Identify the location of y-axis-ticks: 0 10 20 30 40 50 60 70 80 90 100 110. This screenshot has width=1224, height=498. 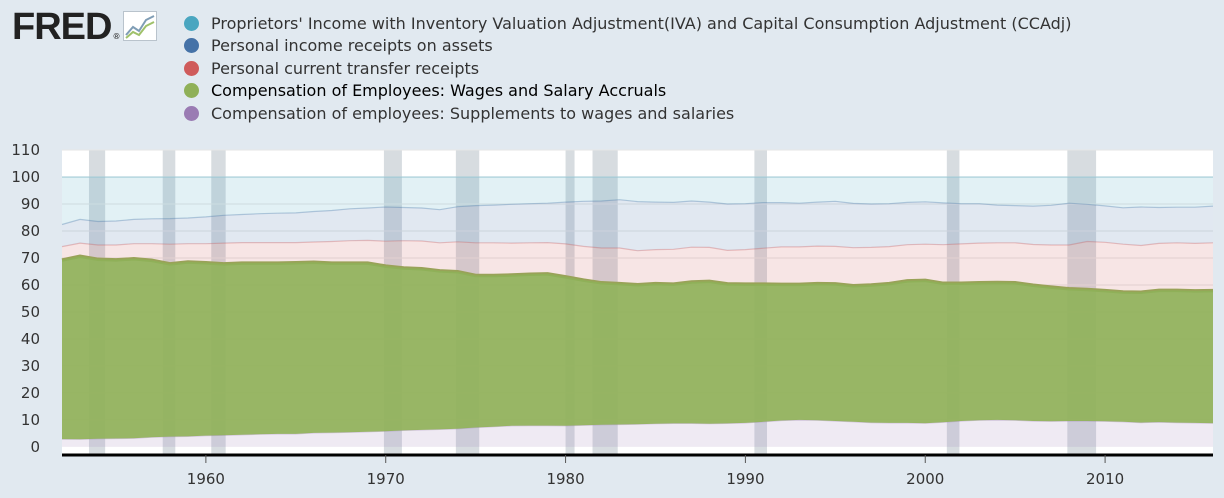
(25, 298).